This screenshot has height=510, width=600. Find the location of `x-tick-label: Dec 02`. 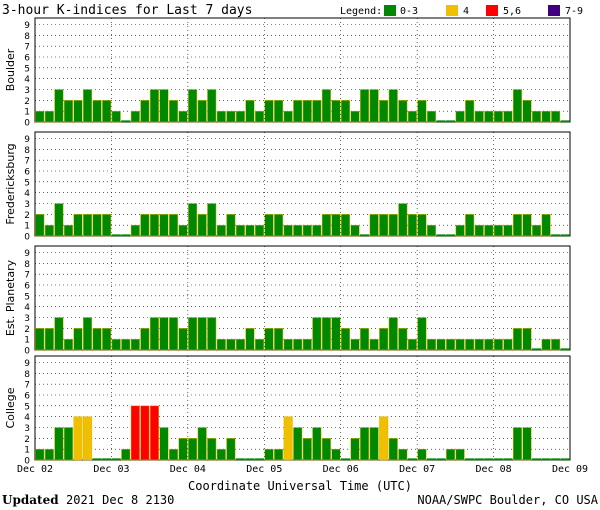

x-tick-label: Dec 02 is located at coordinates (35, 469).